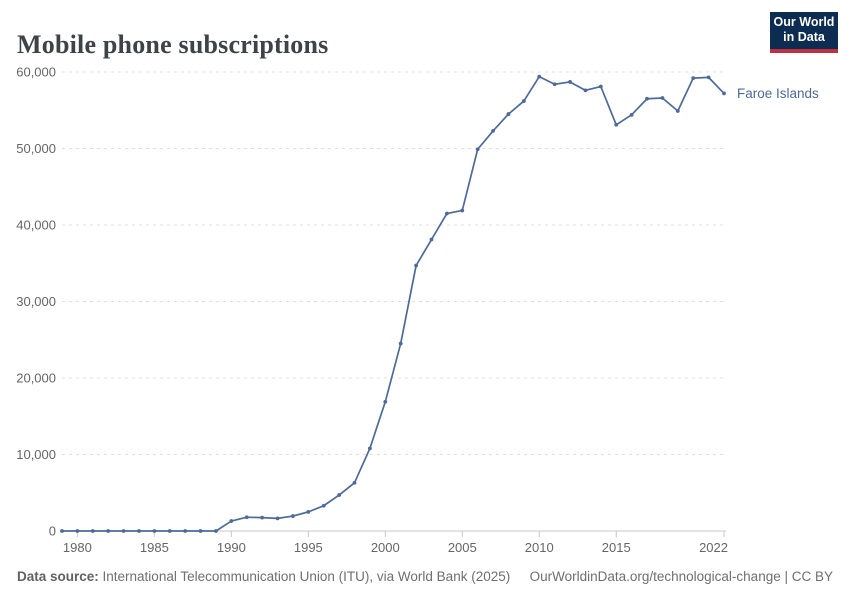  What do you see at coordinates (804, 22) in the screenshot?
I see `owid-logo-line1: Our World` at bounding box center [804, 22].